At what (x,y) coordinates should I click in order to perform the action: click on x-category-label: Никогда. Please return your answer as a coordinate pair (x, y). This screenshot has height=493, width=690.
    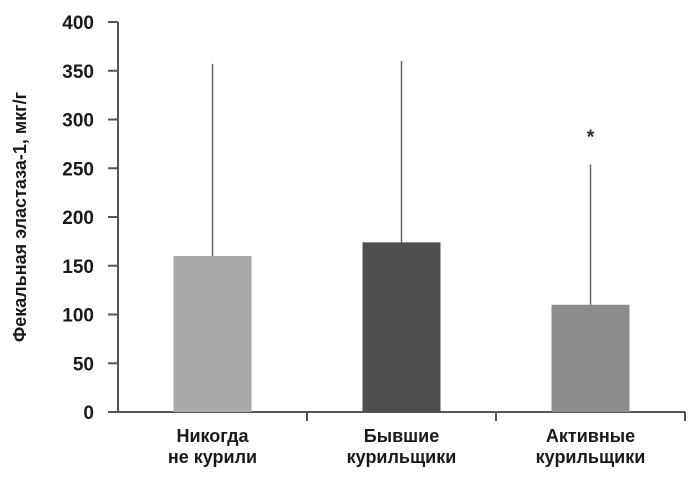
    Looking at the image, I should click on (212, 436).